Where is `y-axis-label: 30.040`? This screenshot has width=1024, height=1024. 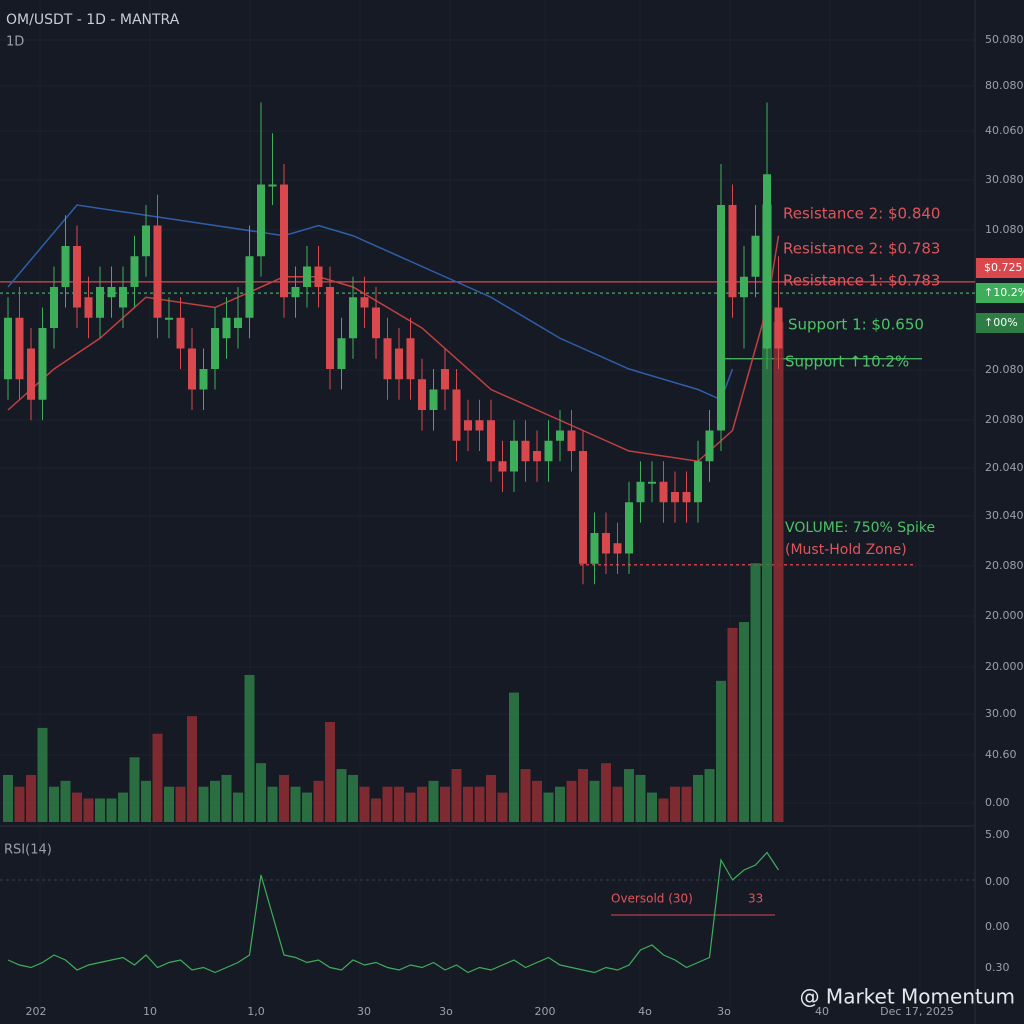
y-axis-label: 30.040 is located at coordinates (1004, 515).